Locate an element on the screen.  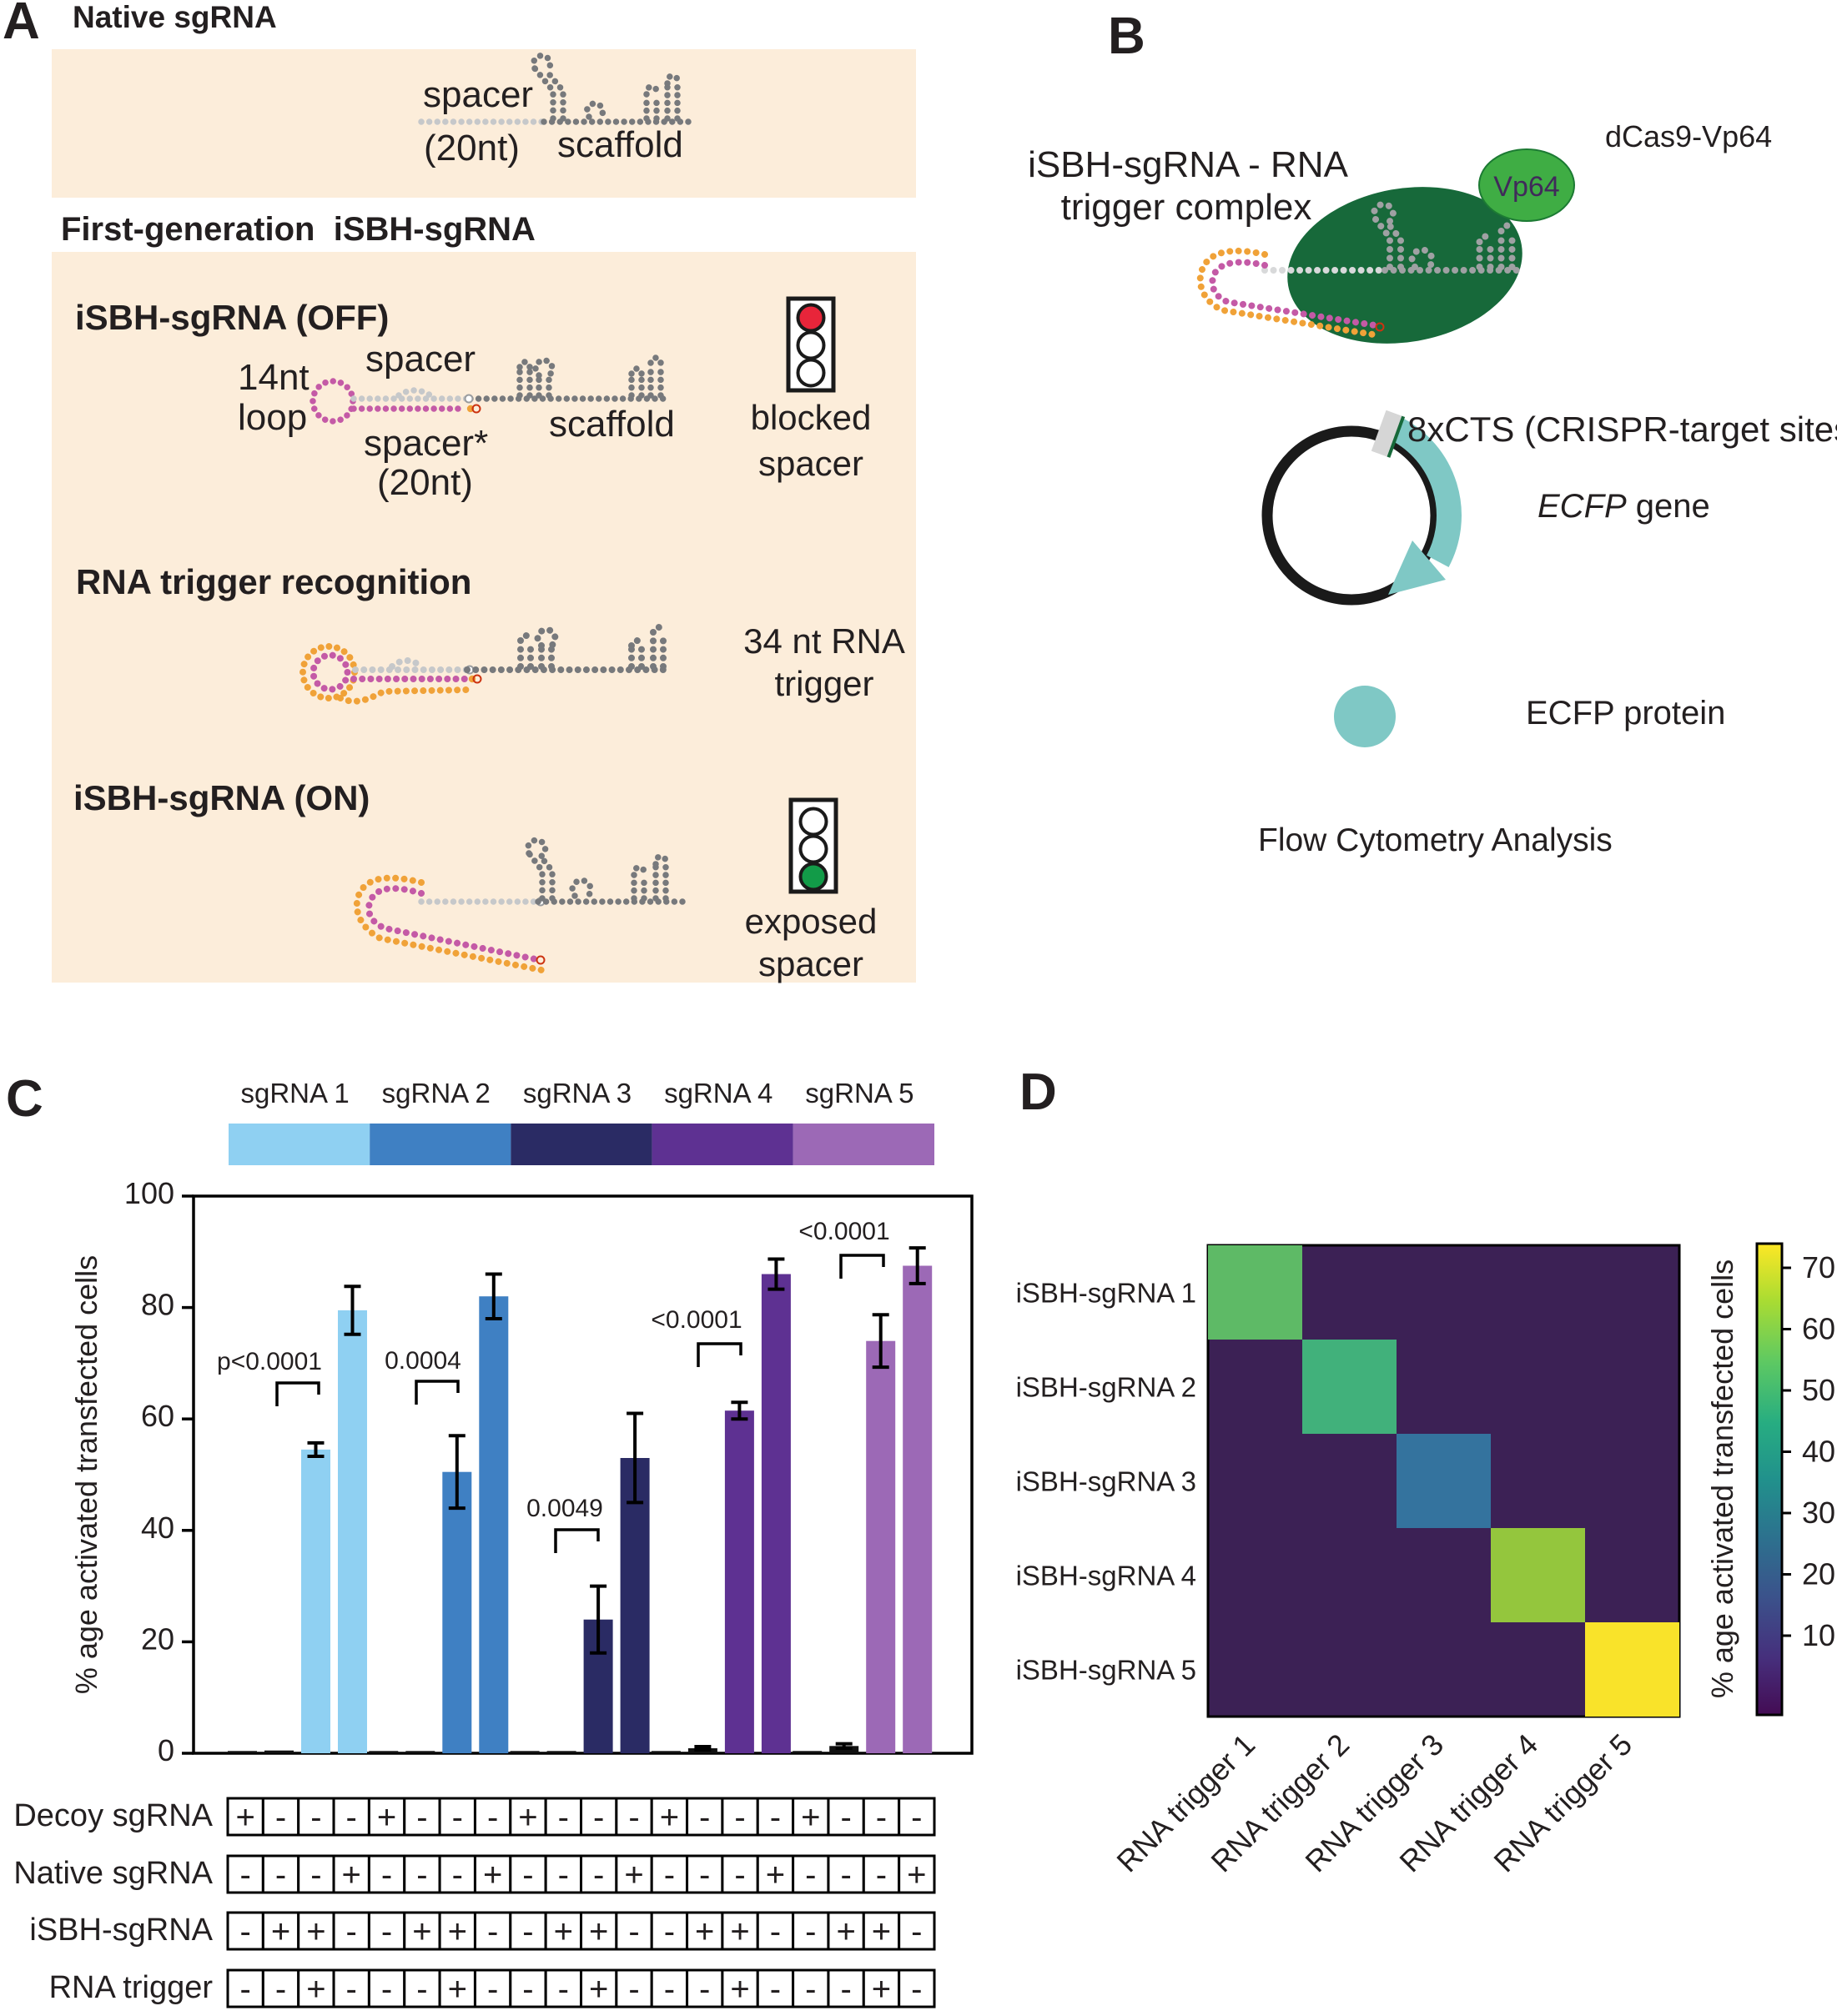
svg-text: iSBH-sgRNA (OFF) is located at coordinates (232, 318).